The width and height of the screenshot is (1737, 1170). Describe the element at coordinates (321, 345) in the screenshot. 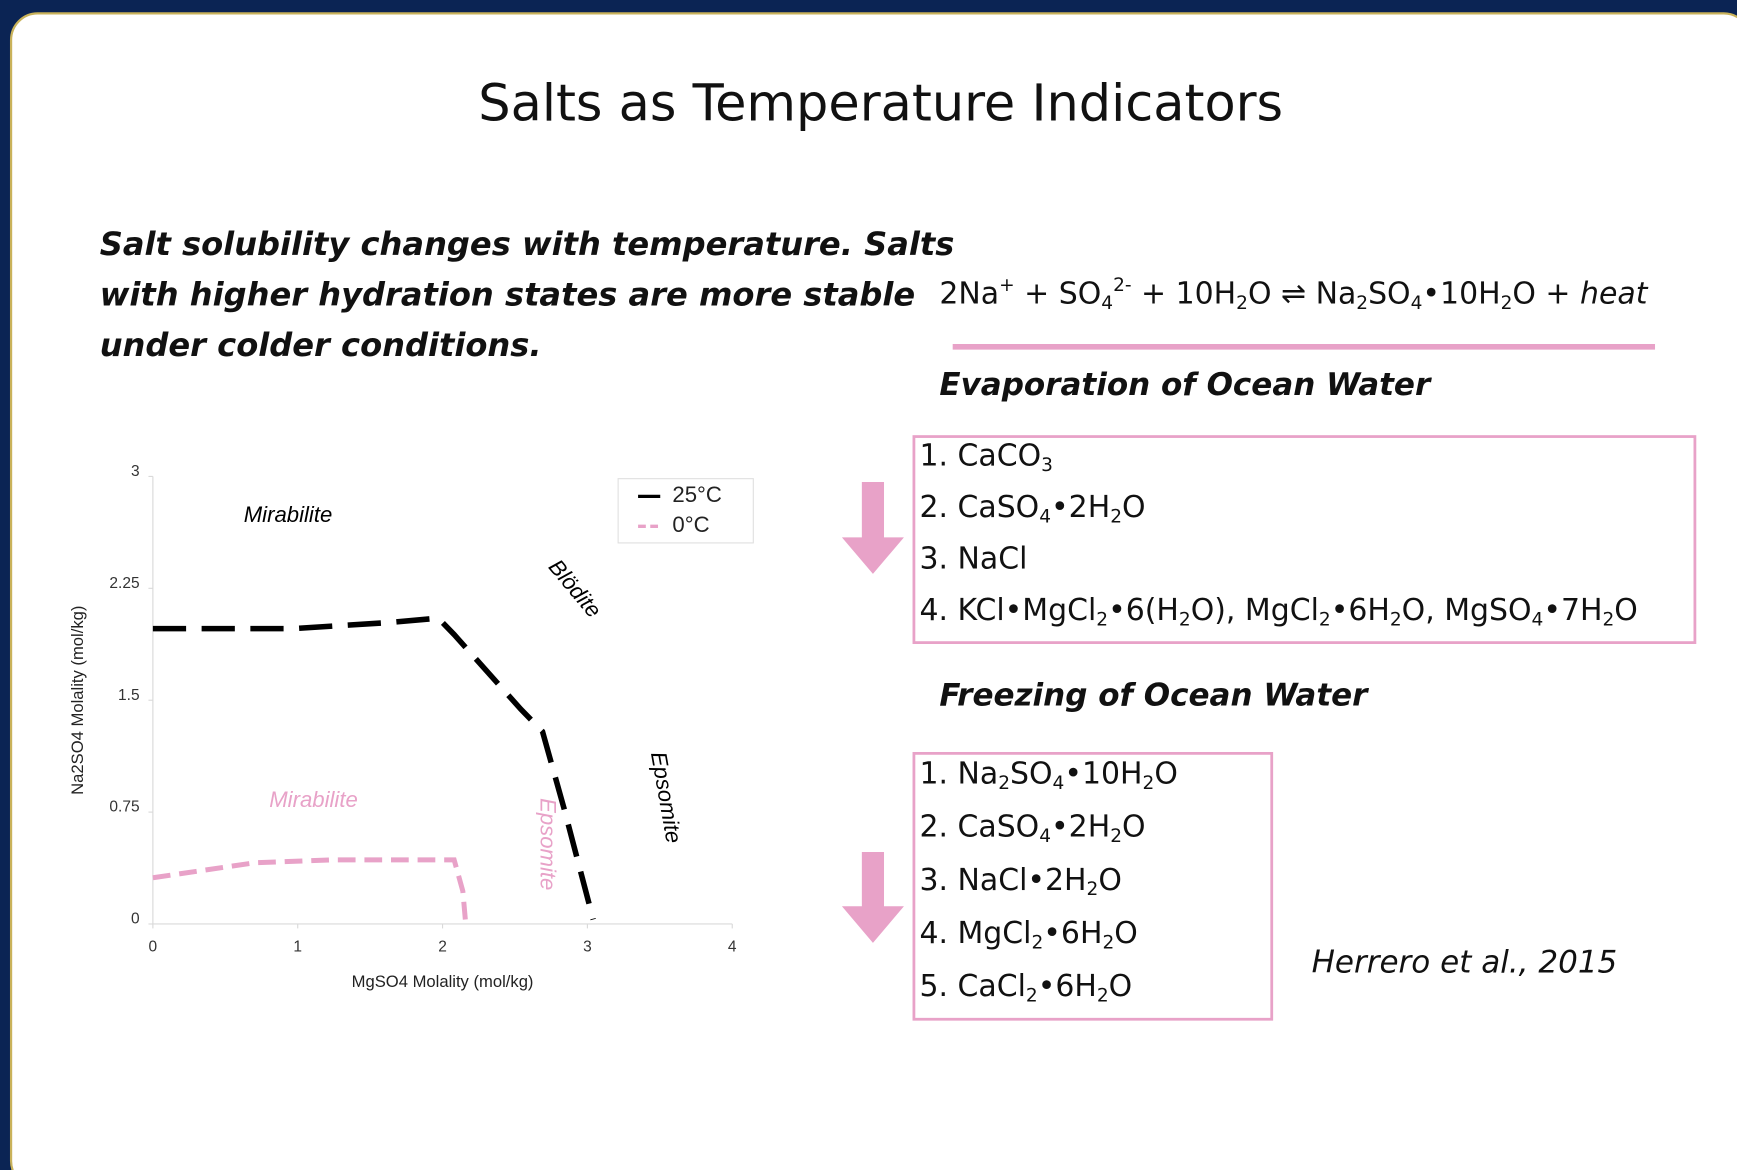

I see `intro-line: under colder conditions.` at that location.